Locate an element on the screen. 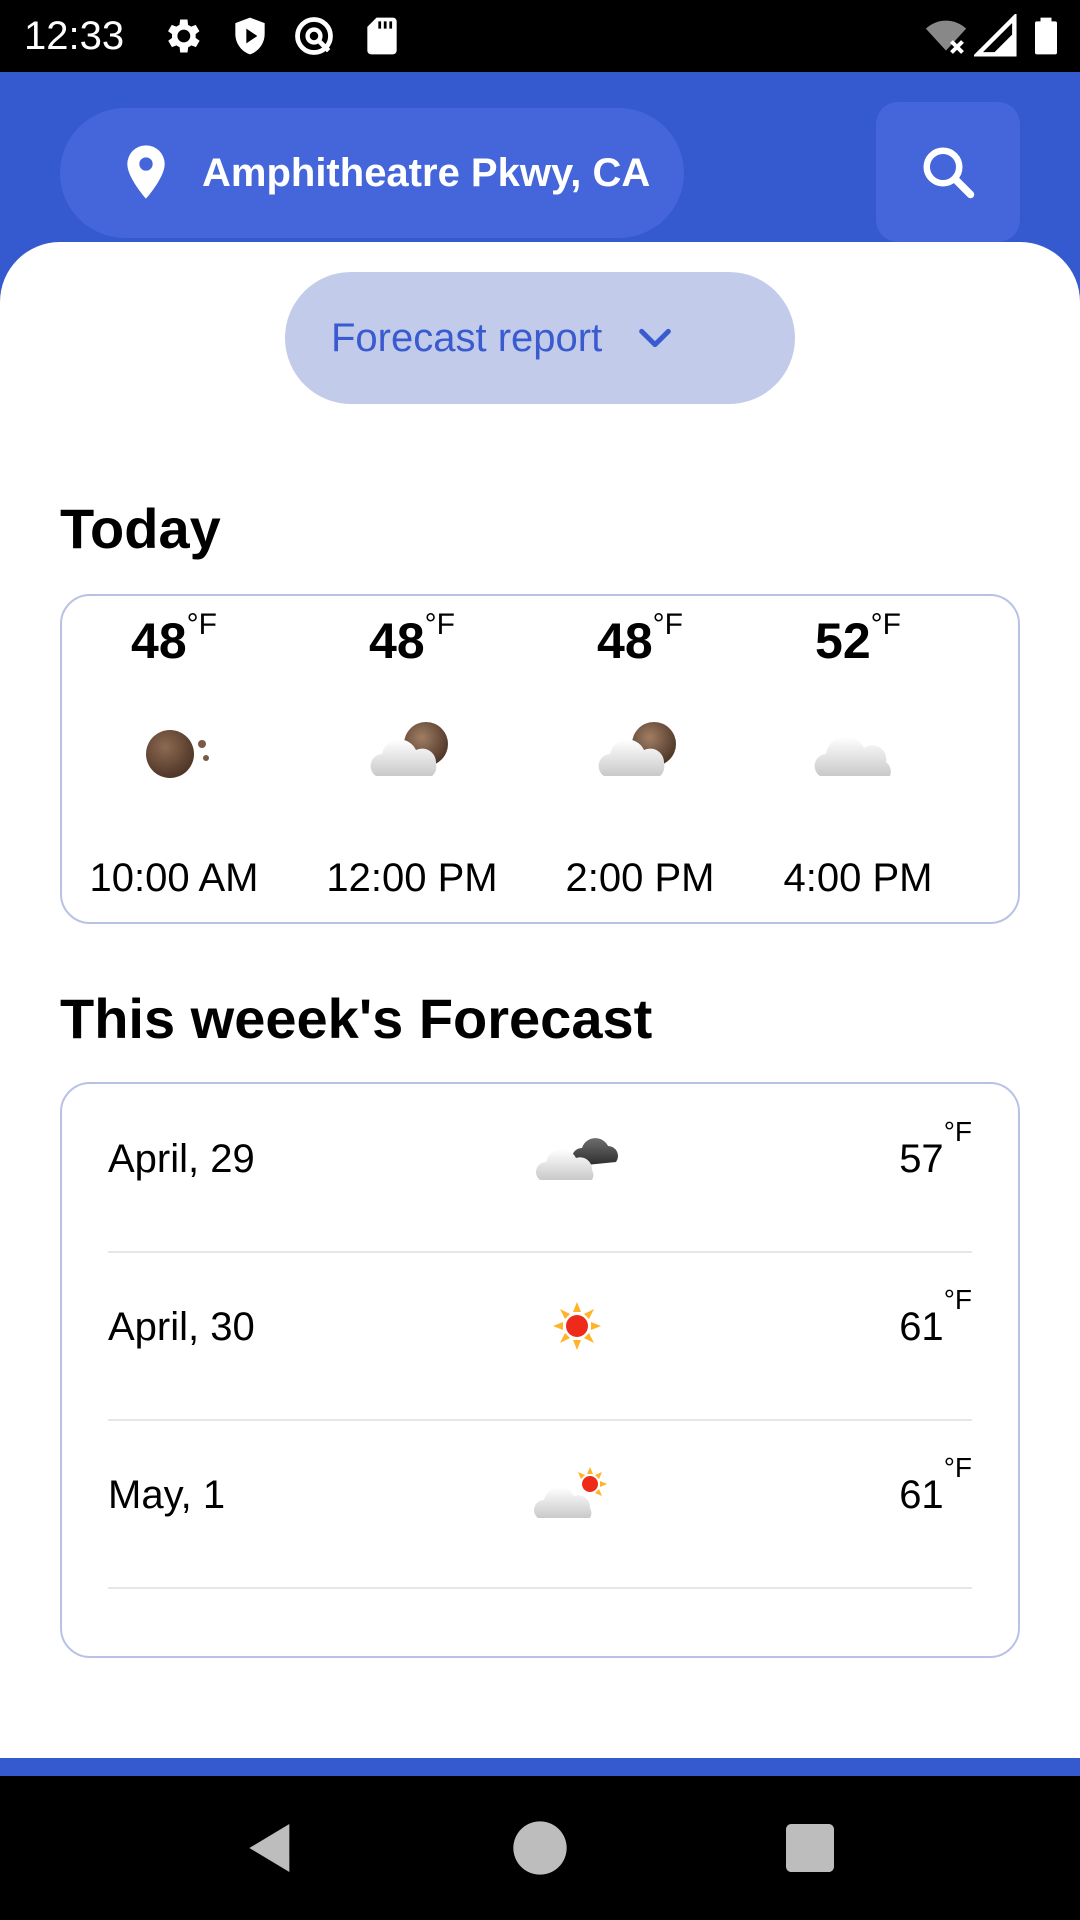 This screenshot has width=1080, height=1920. sun-icon is located at coordinates (577, 1326).